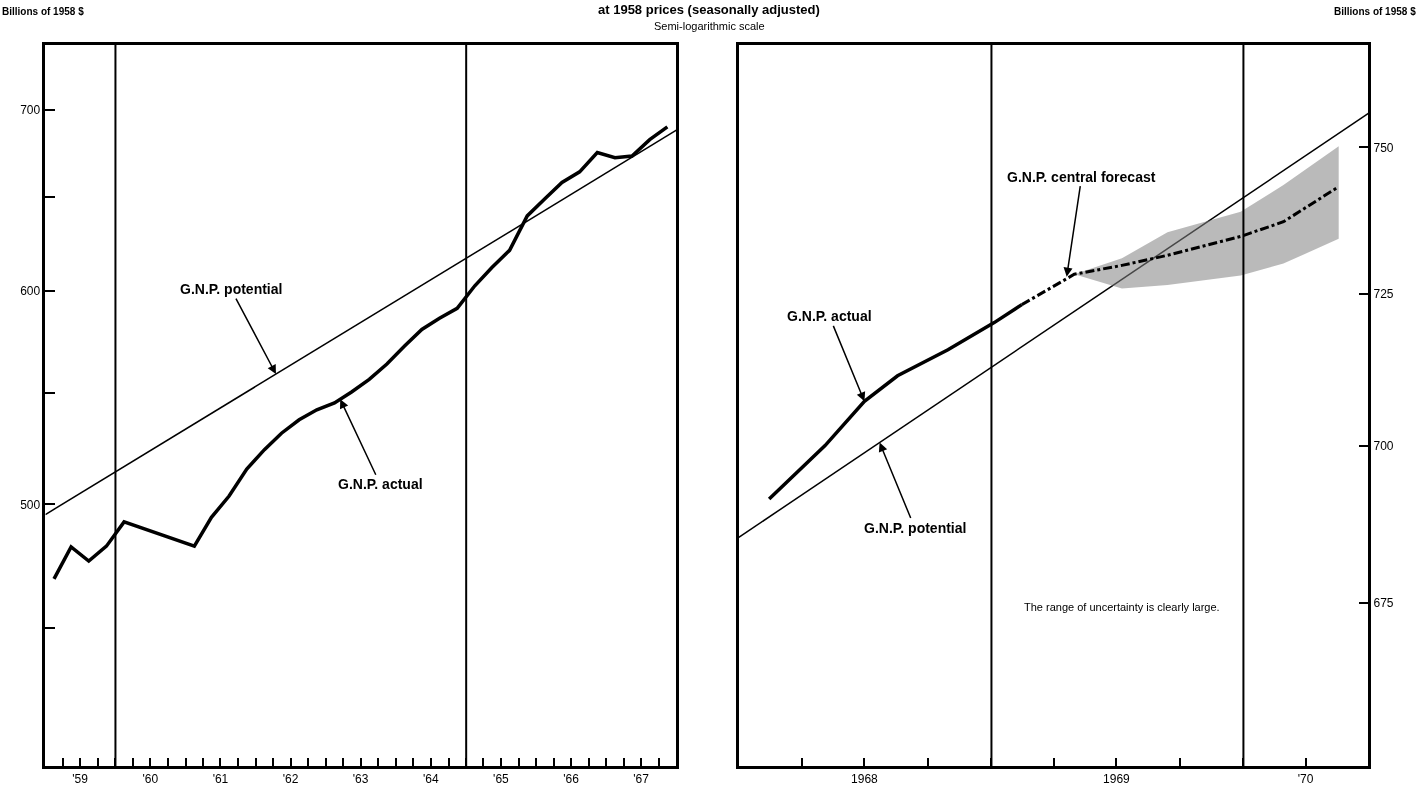 This screenshot has width=1418, height=800. I want to click on y-tick-label: 500, so click(30, 504).